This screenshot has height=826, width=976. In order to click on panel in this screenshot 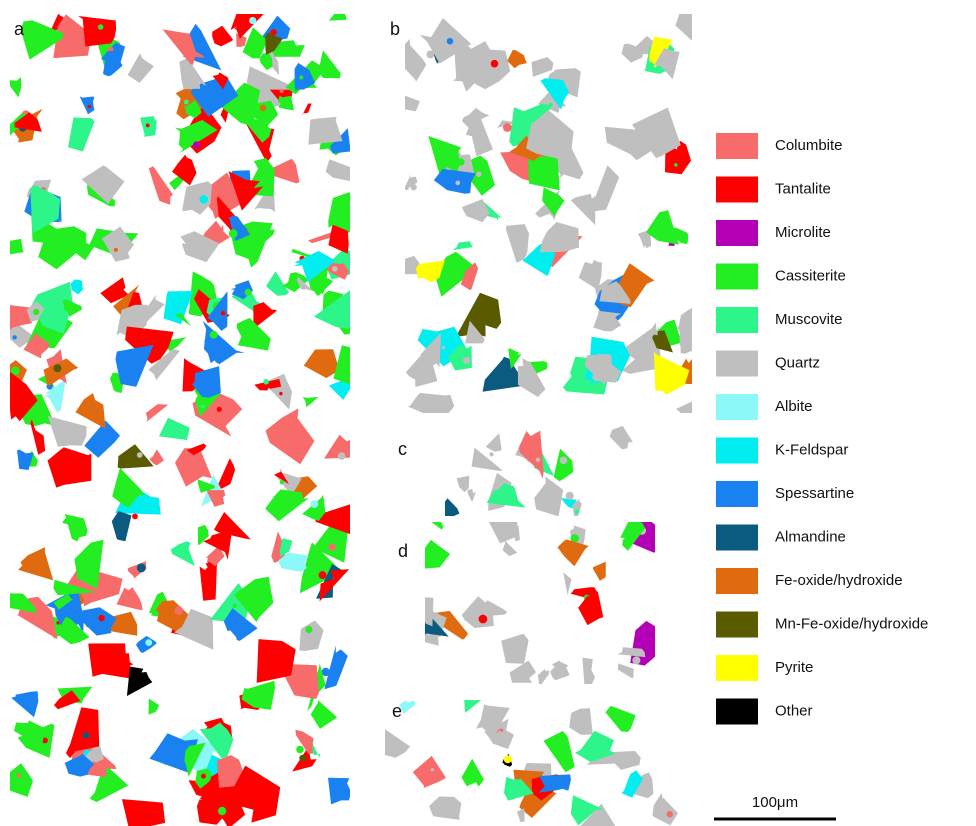, I will do `click(532, 763)`.